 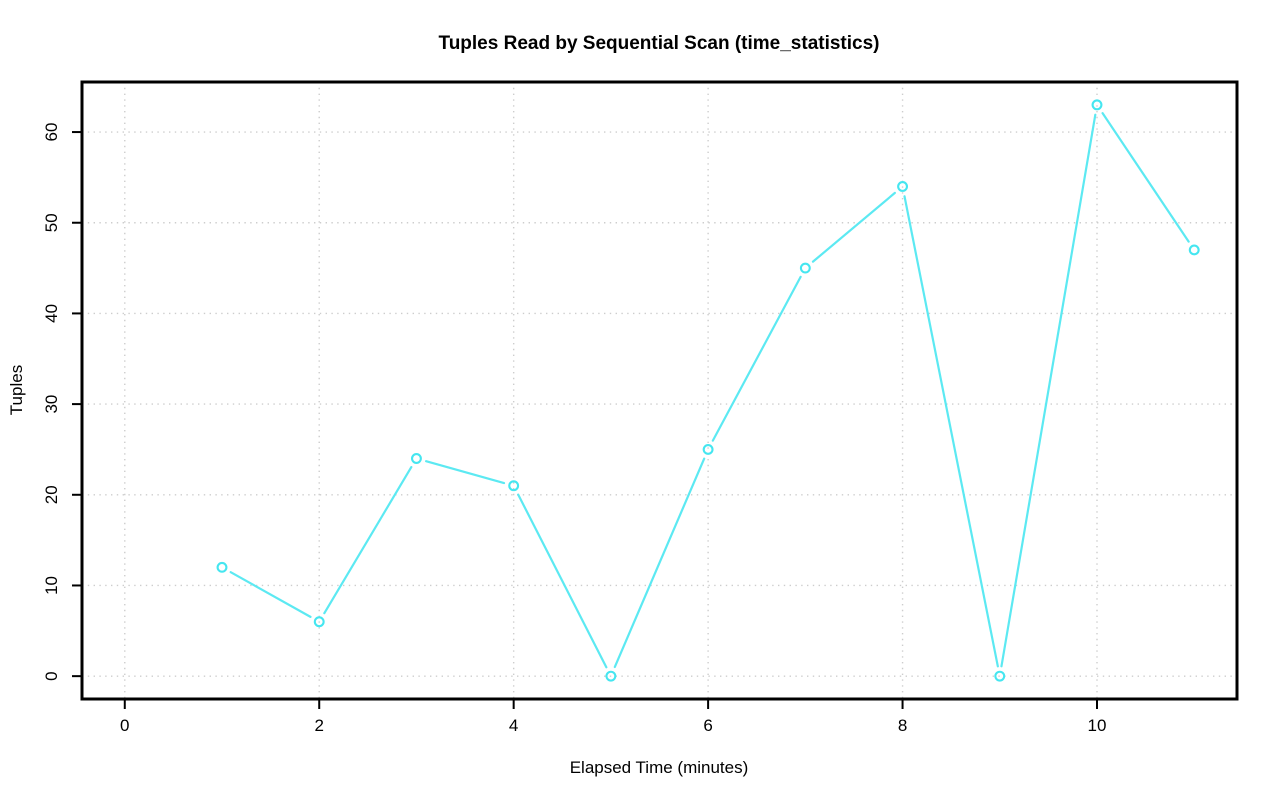 I want to click on y-tick-label: 40, so click(x=51, y=313).